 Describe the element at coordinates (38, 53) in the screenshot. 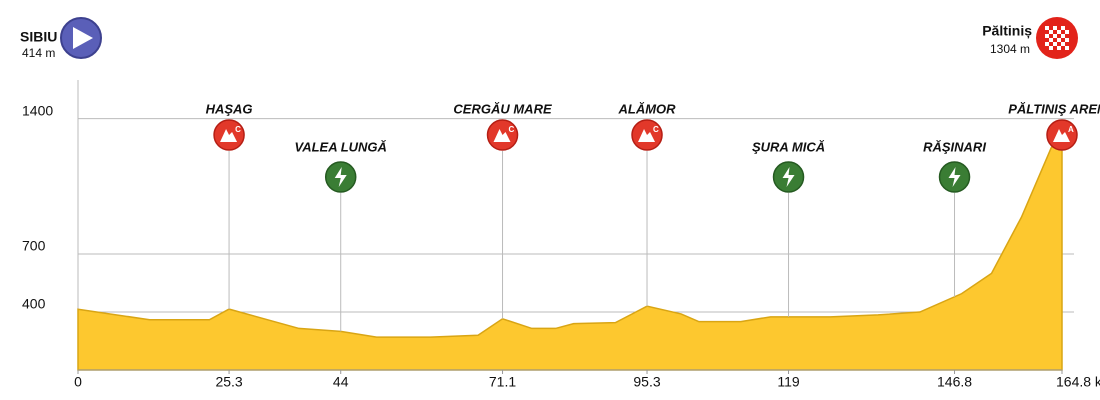

I see `start-elevation: 414 m` at that location.